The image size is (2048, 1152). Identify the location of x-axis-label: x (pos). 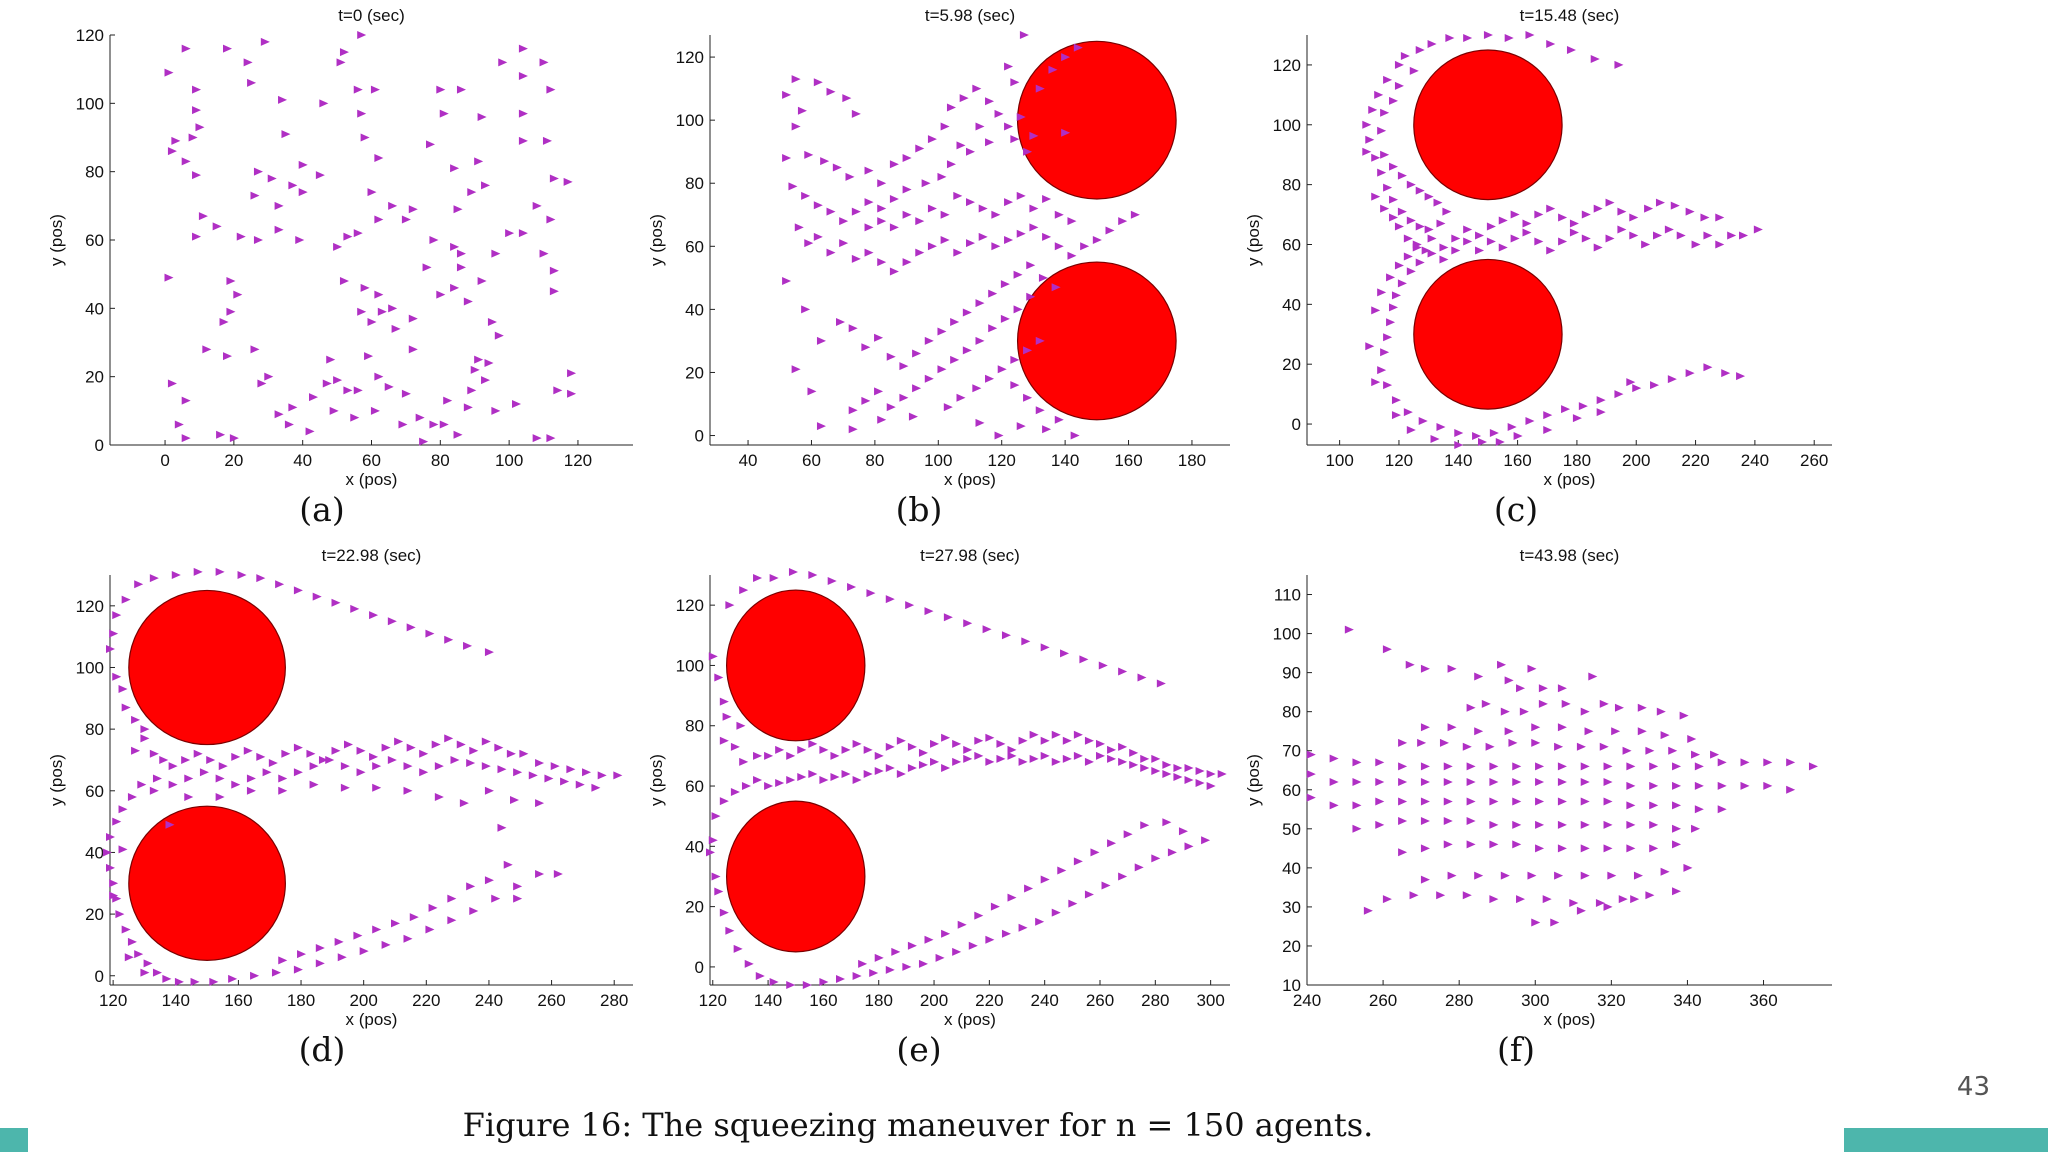
(372, 479).